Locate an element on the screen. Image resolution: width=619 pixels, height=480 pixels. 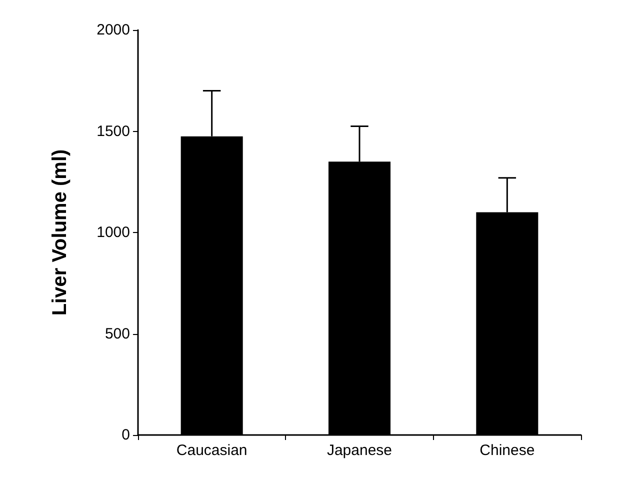
y-axis-title: Liver Volume (ml) is located at coordinates (60, 232).